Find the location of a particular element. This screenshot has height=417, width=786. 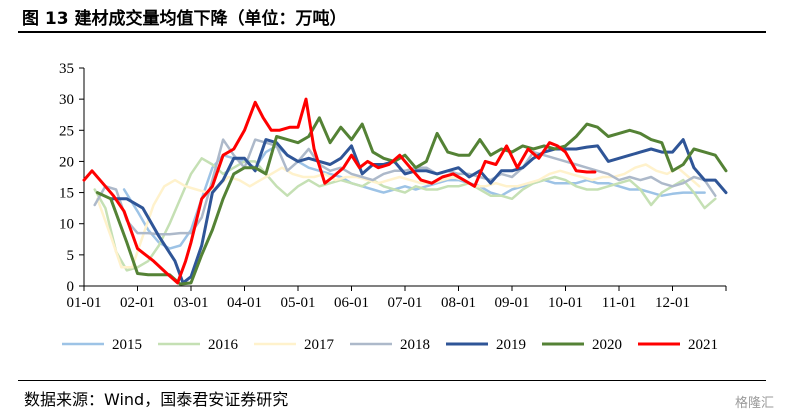

x-tick-label: 01-01 is located at coordinates (84, 303).